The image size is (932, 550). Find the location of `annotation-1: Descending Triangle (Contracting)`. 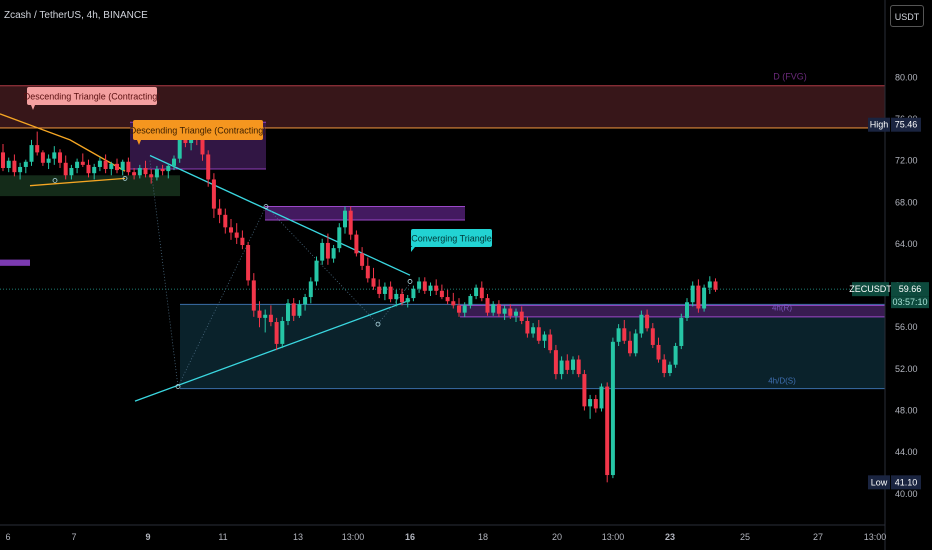

annotation-1: Descending Triangle (Contracting) is located at coordinates (198, 132).